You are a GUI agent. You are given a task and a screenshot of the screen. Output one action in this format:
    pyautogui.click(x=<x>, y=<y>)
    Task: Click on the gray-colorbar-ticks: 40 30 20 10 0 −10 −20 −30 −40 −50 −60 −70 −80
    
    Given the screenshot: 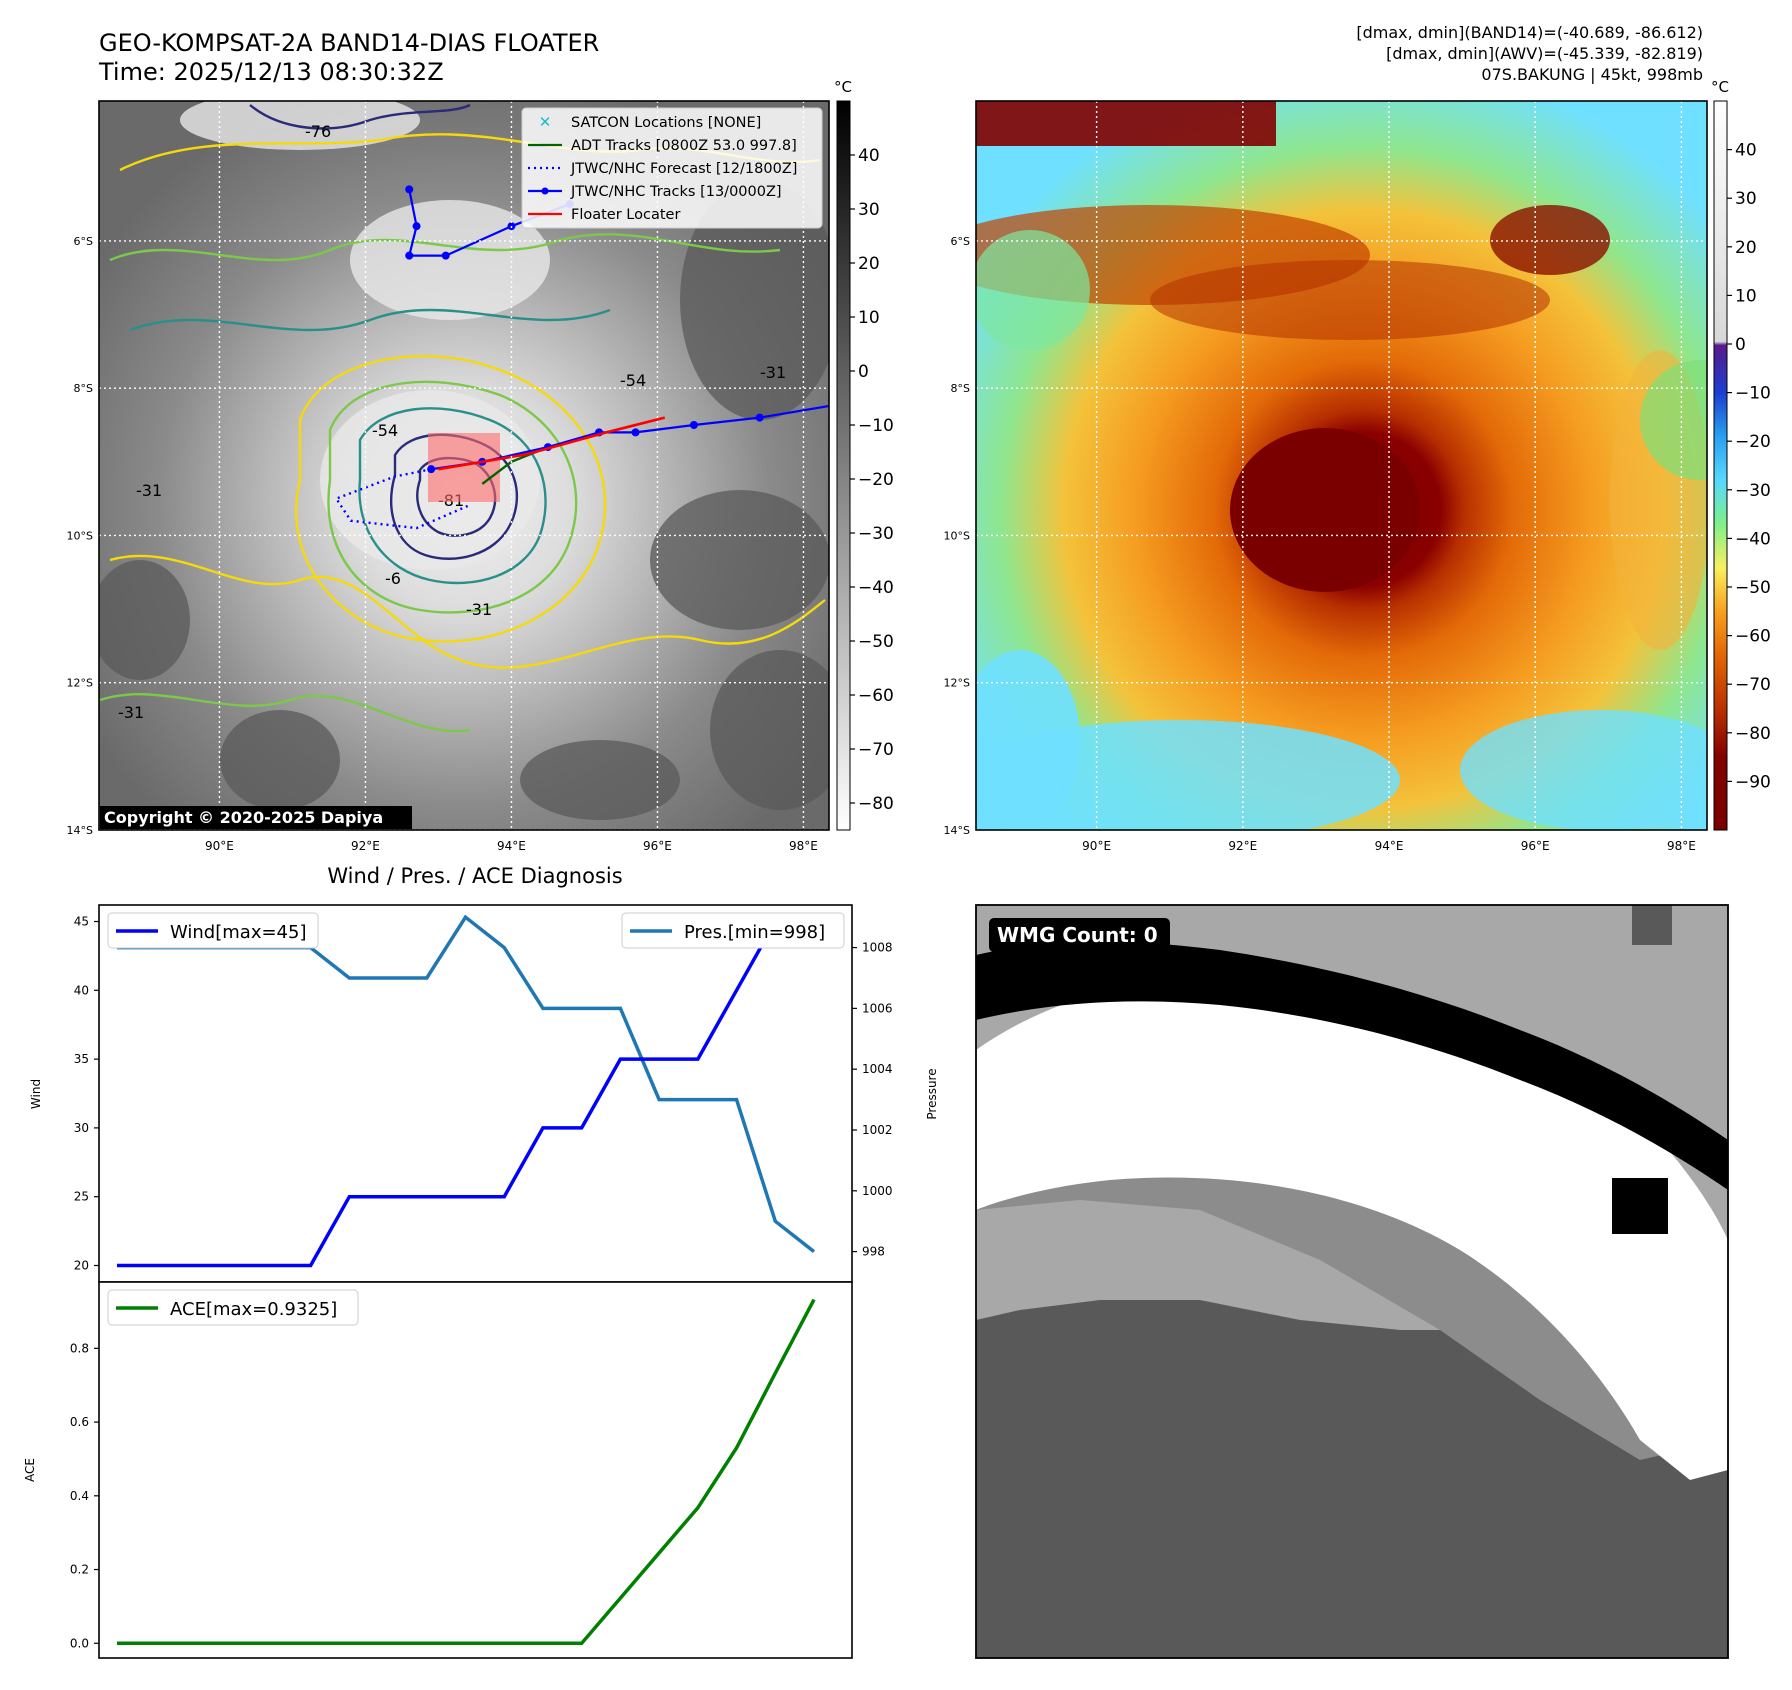 What is the action you would take?
    pyautogui.click(x=872, y=480)
    